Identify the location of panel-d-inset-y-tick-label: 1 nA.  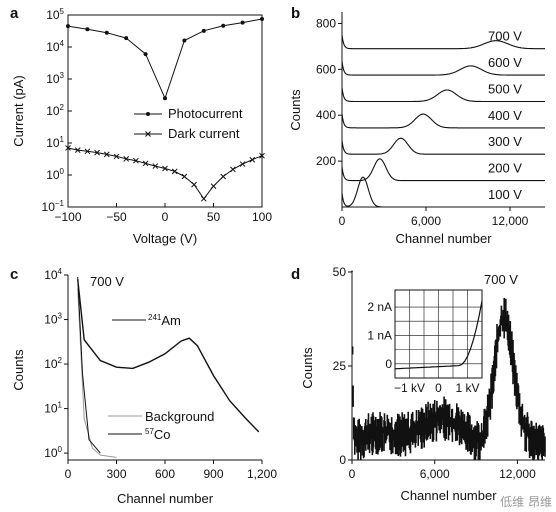
(379, 335).